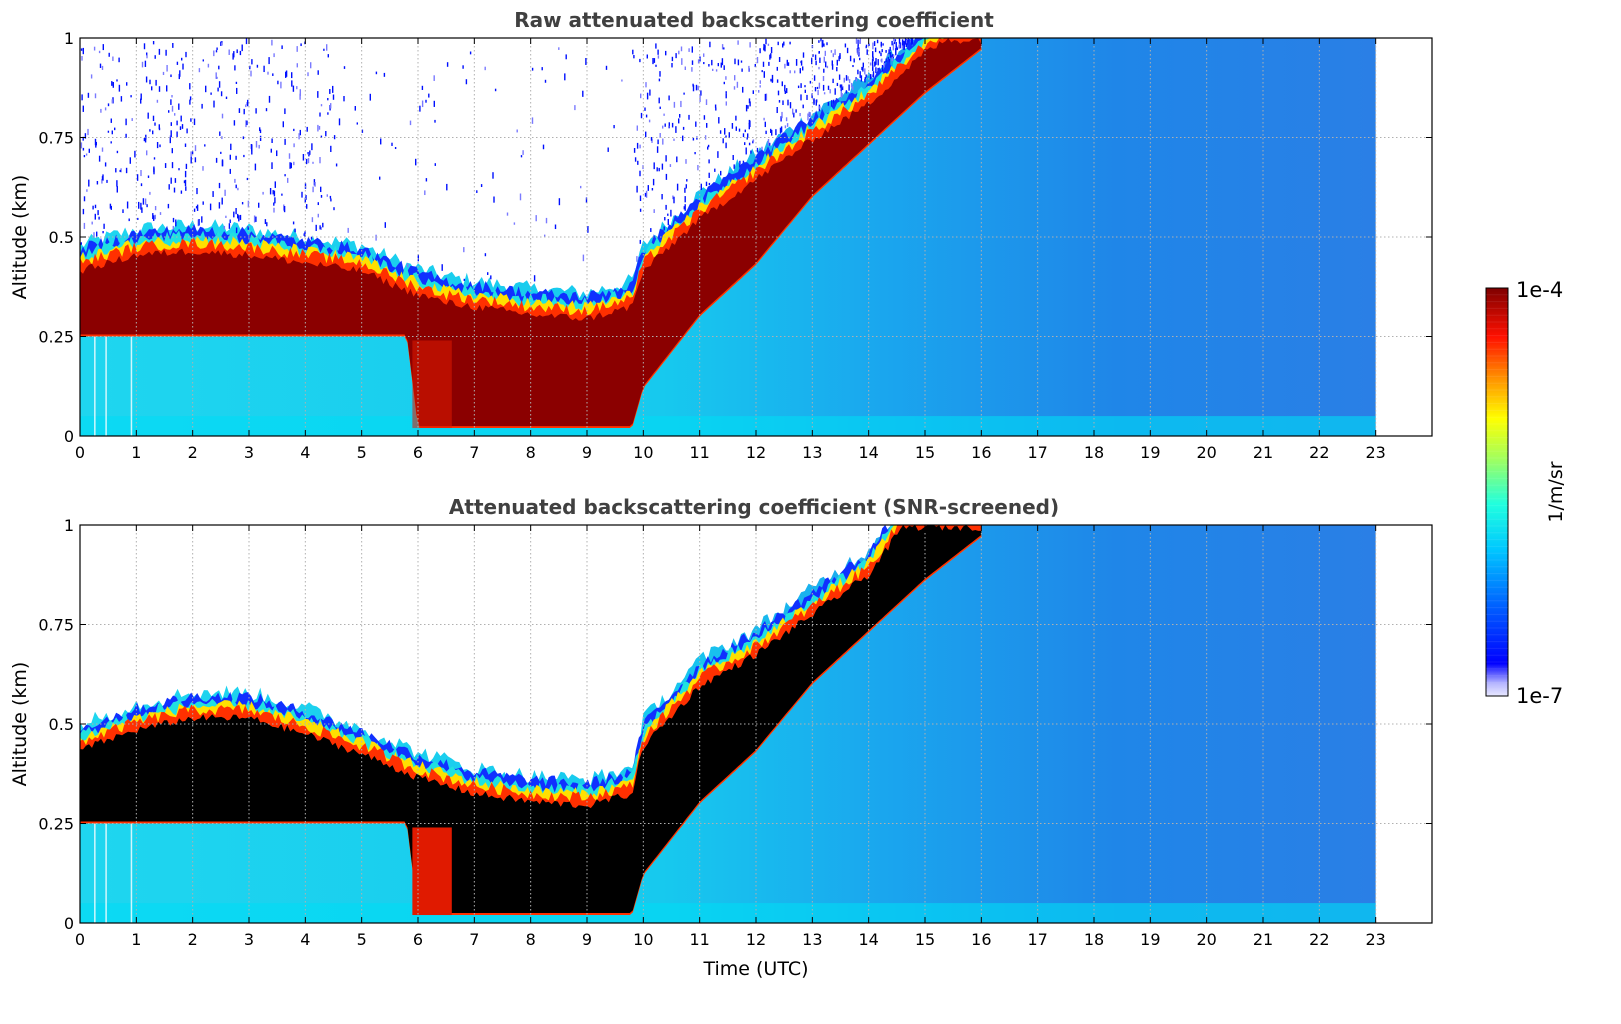  What do you see at coordinates (305, 452) in the screenshot?
I see `x-tick-label: 4` at bounding box center [305, 452].